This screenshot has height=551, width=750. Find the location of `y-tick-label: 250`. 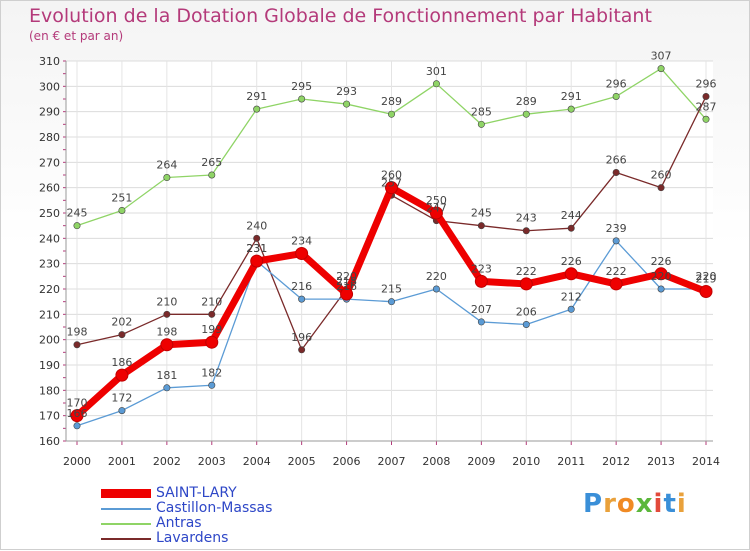

y-tick-label: 250 is located at coordinates (49, 213).